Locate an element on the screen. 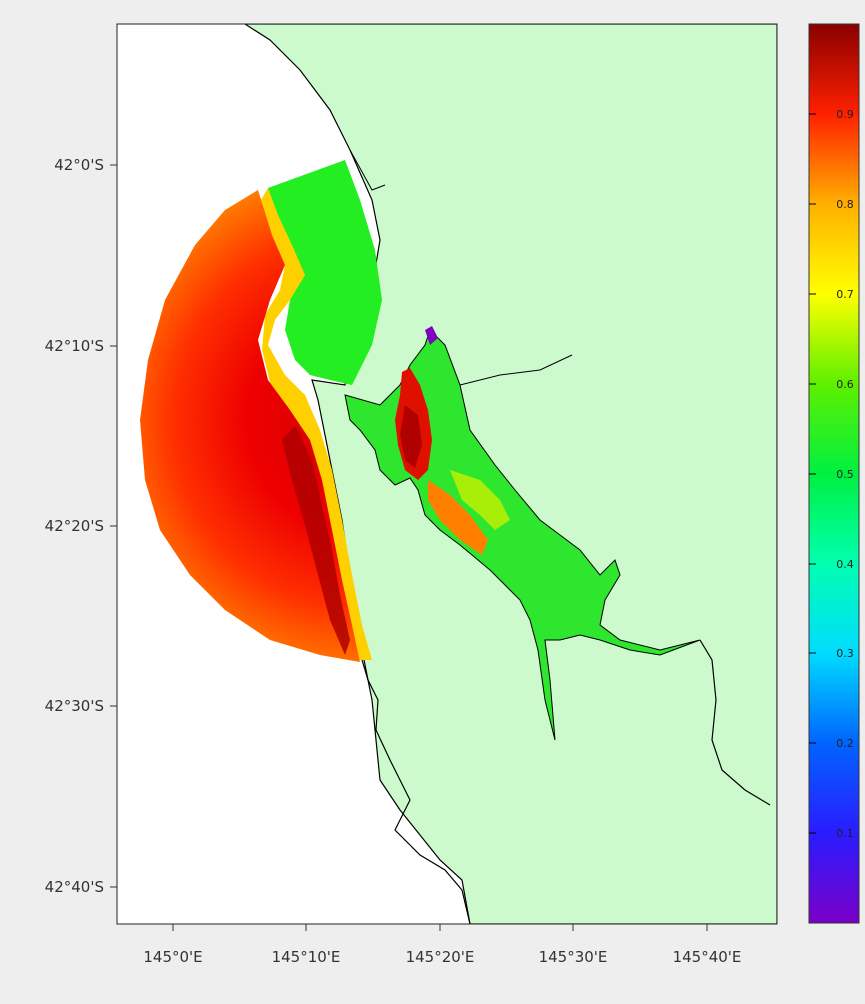 The width and height of the screenshot is (865, 1004). lat-label: 42°0'S is located at coordinates (79, 165).